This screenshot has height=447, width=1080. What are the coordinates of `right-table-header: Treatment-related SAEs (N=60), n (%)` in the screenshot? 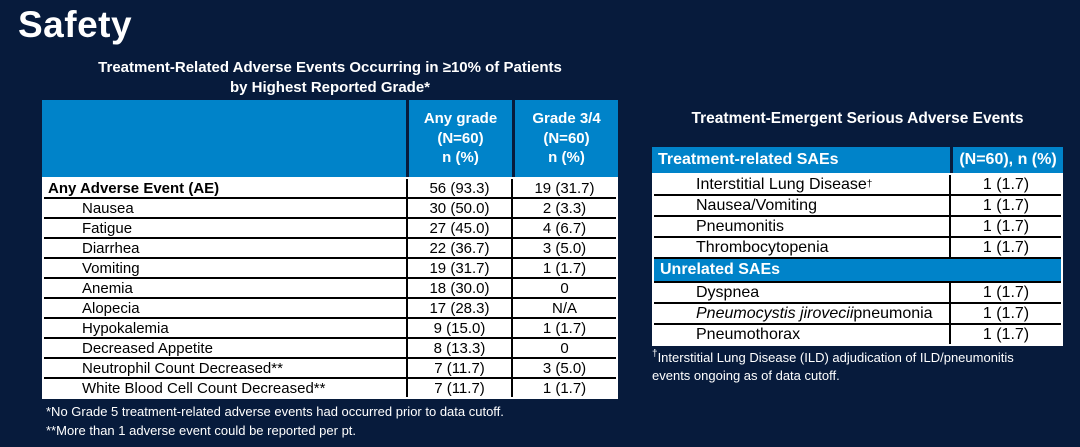 It's located at (857, 160).